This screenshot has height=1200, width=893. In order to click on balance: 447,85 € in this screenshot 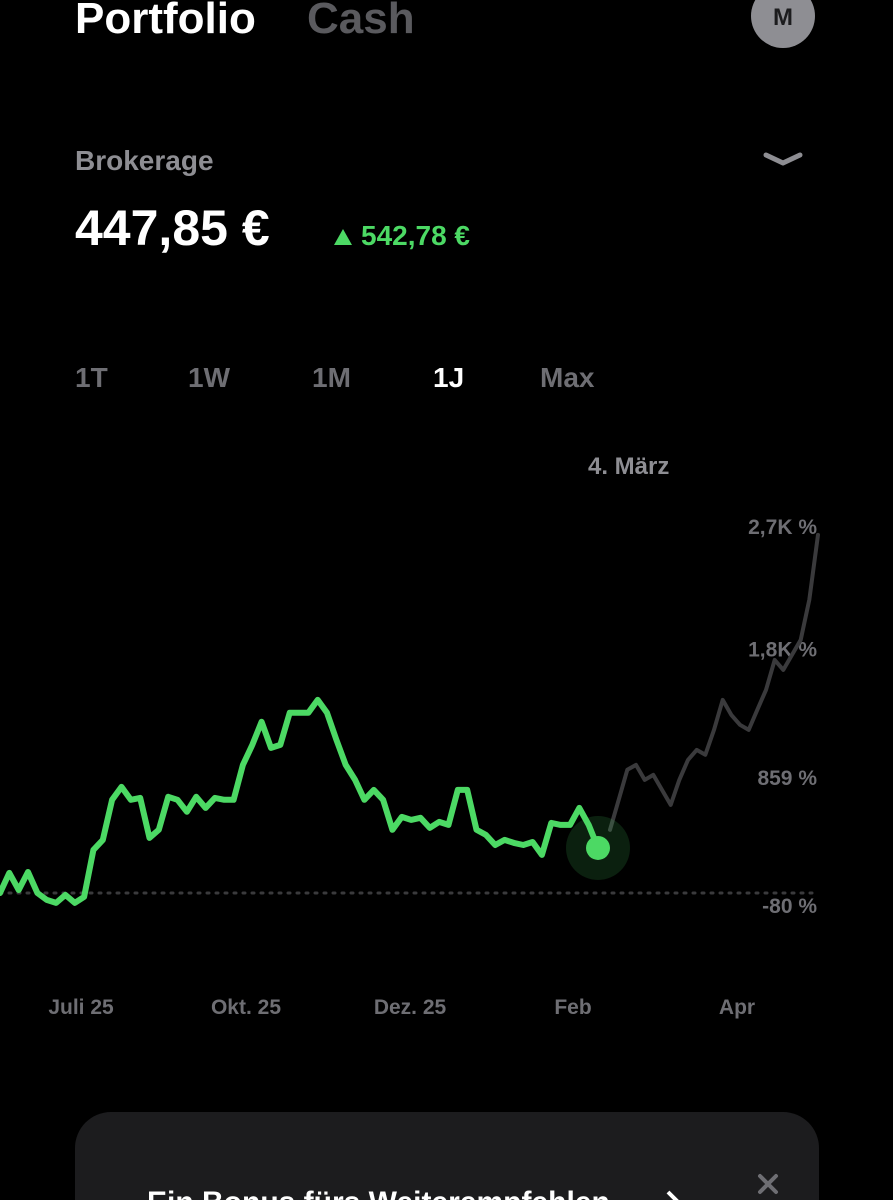, I will do `click(172, 228)`.